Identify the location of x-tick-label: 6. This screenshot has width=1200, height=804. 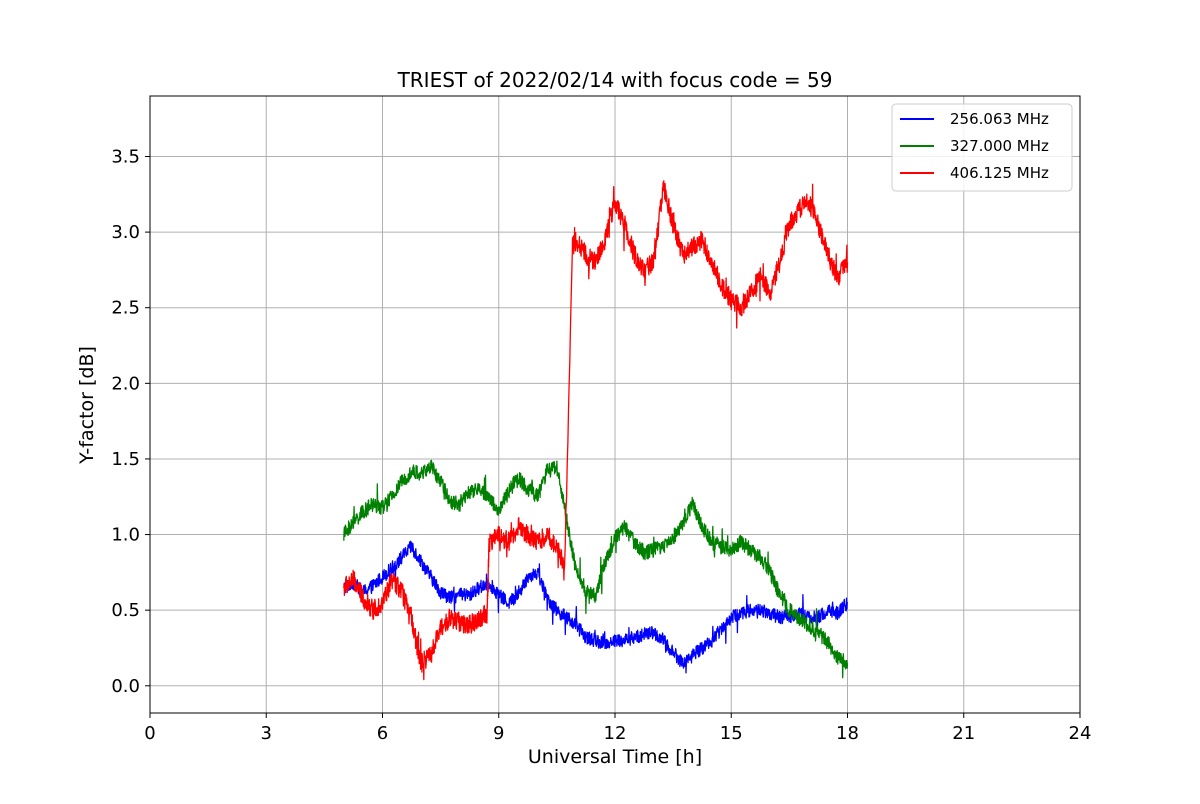
(382, 733).